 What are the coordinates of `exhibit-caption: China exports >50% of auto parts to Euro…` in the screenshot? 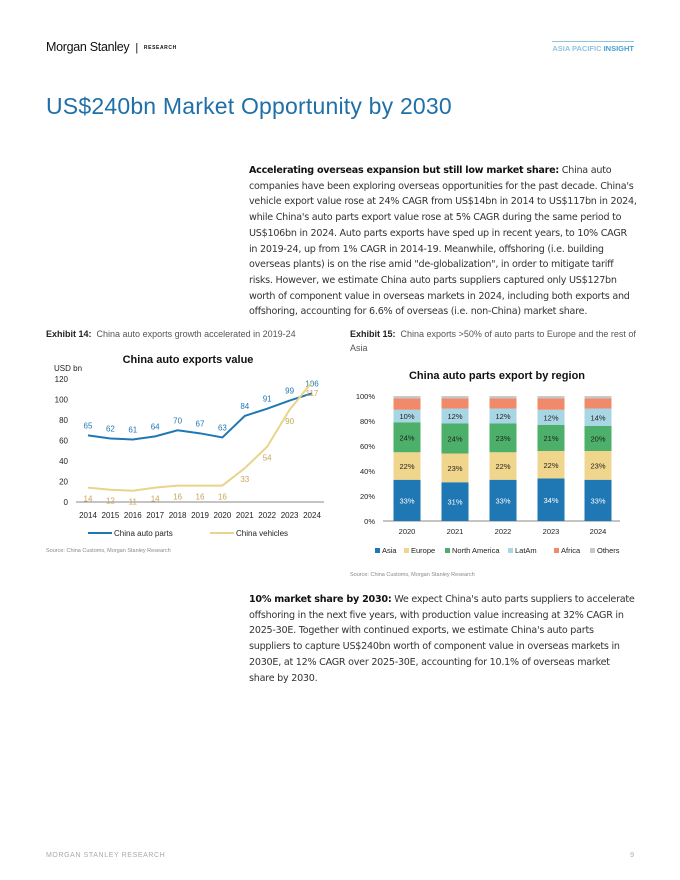 It's located at (493, 341).